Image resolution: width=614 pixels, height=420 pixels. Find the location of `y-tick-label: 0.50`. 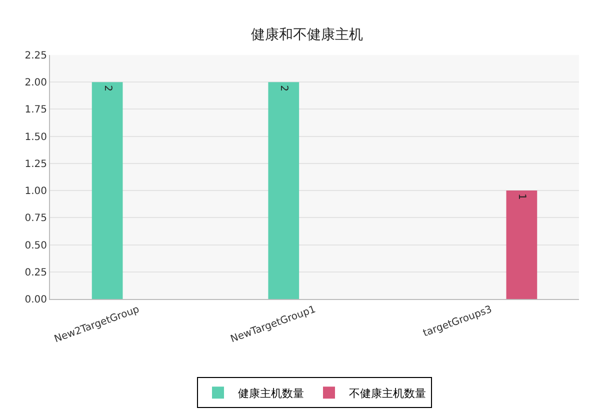

y-tick-label: 0.50 is located at coordinates (35, 246).